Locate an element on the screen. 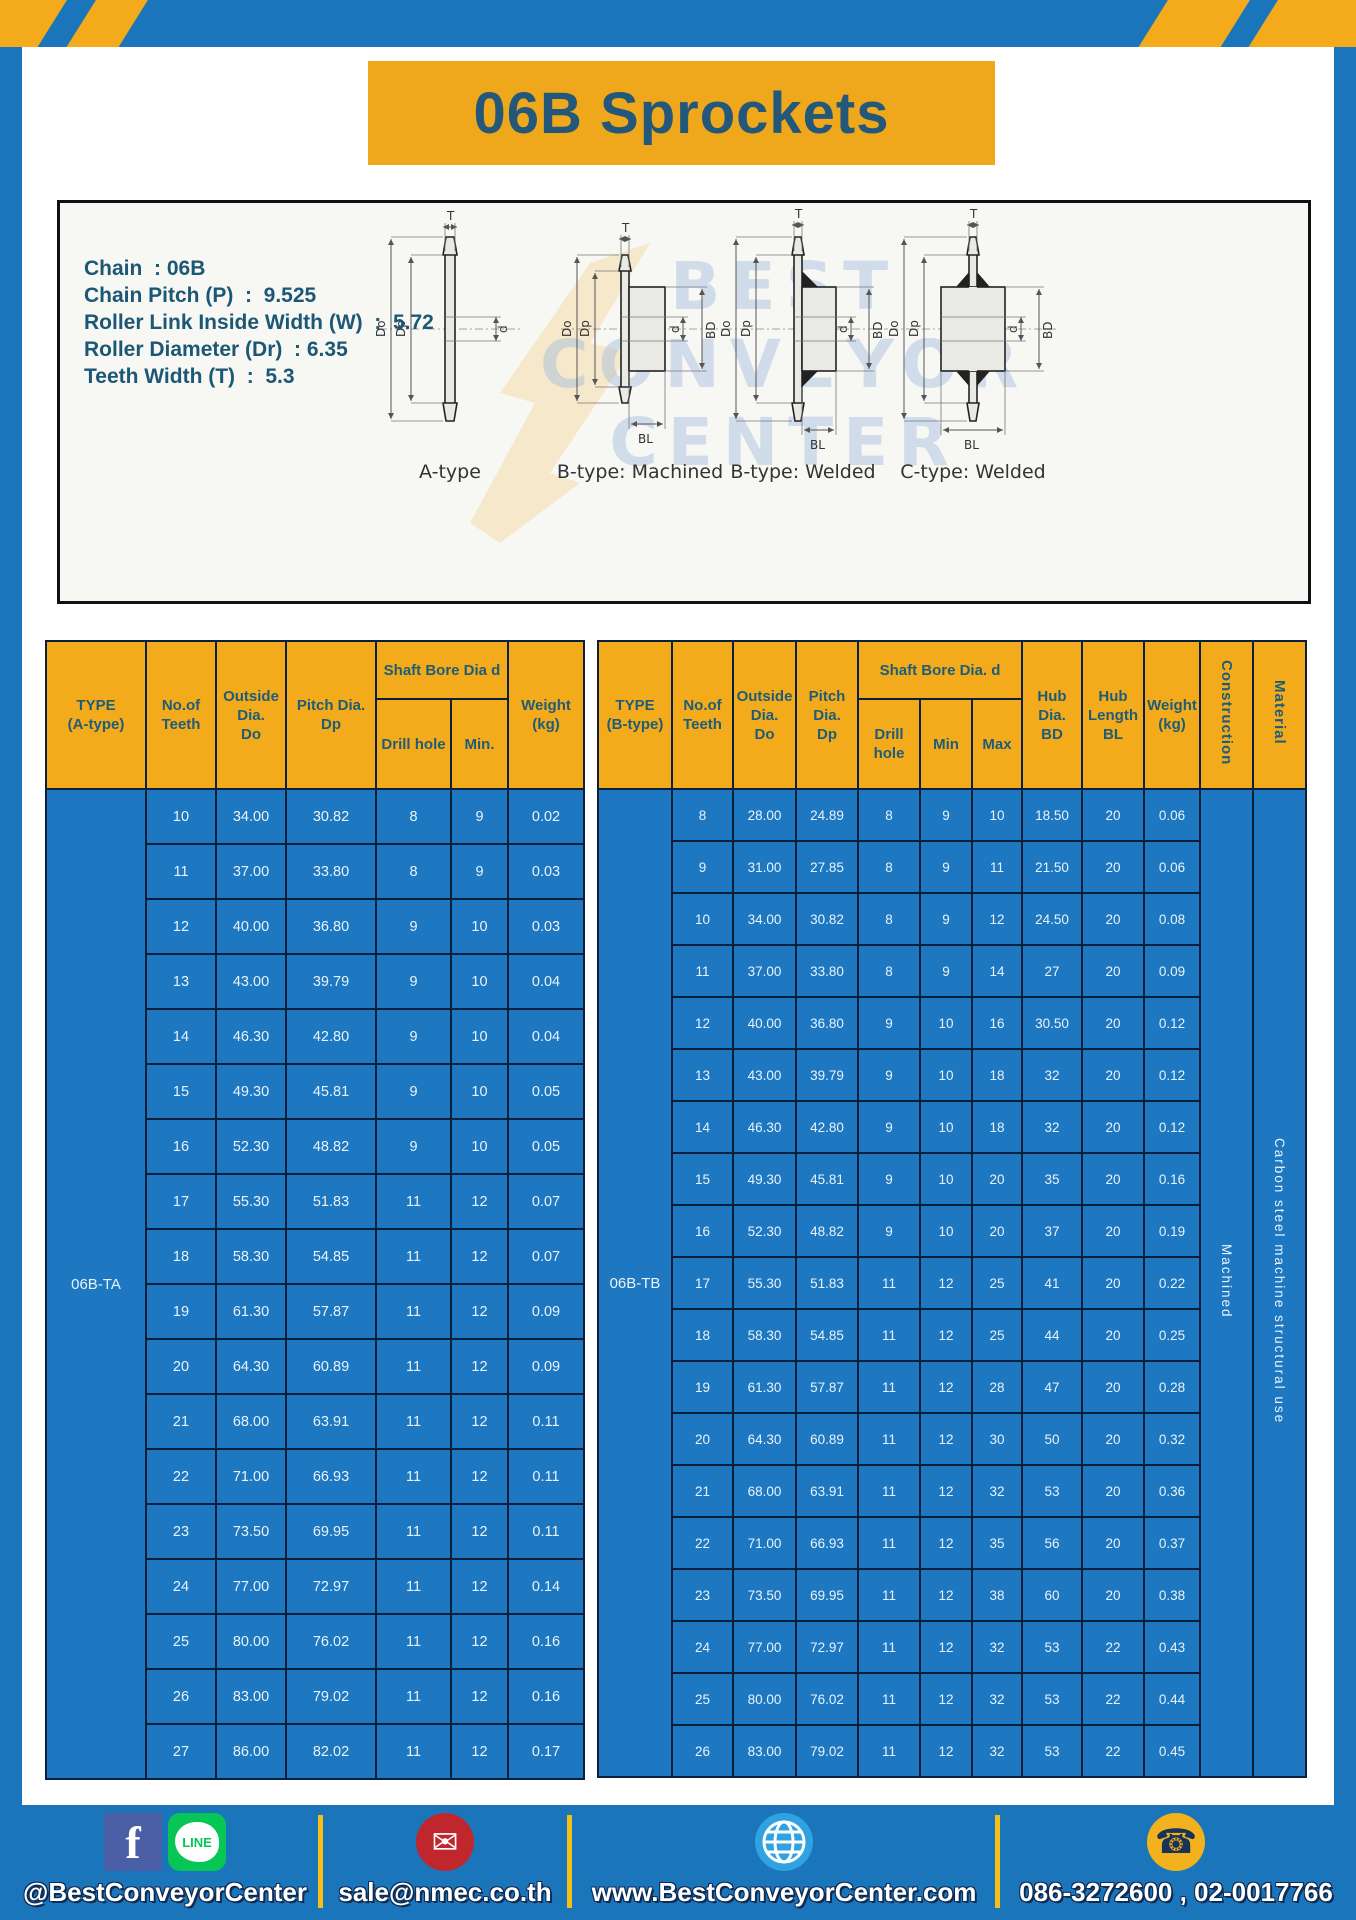 The width and height of the screenshot is (1356, 1920). website-url: www.BestConveyorCenter.com is located at coordinates (784, 1892).